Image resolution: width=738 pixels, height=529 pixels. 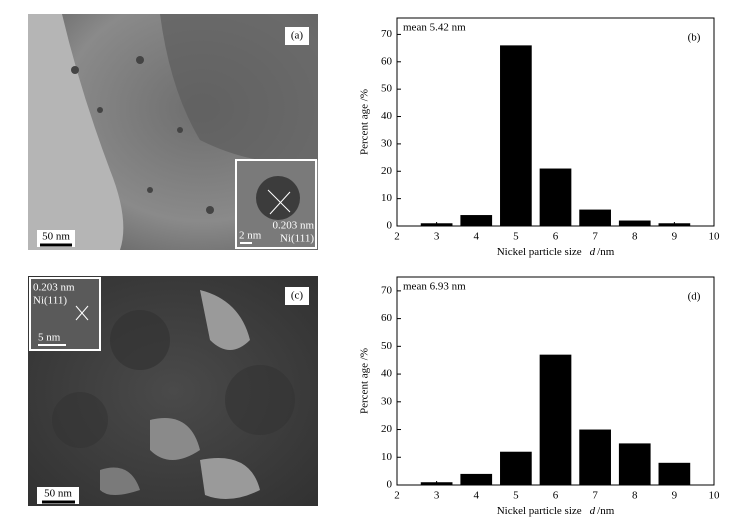 I want to click on inset-scale: 5 nm, so click(x=49, y=338).